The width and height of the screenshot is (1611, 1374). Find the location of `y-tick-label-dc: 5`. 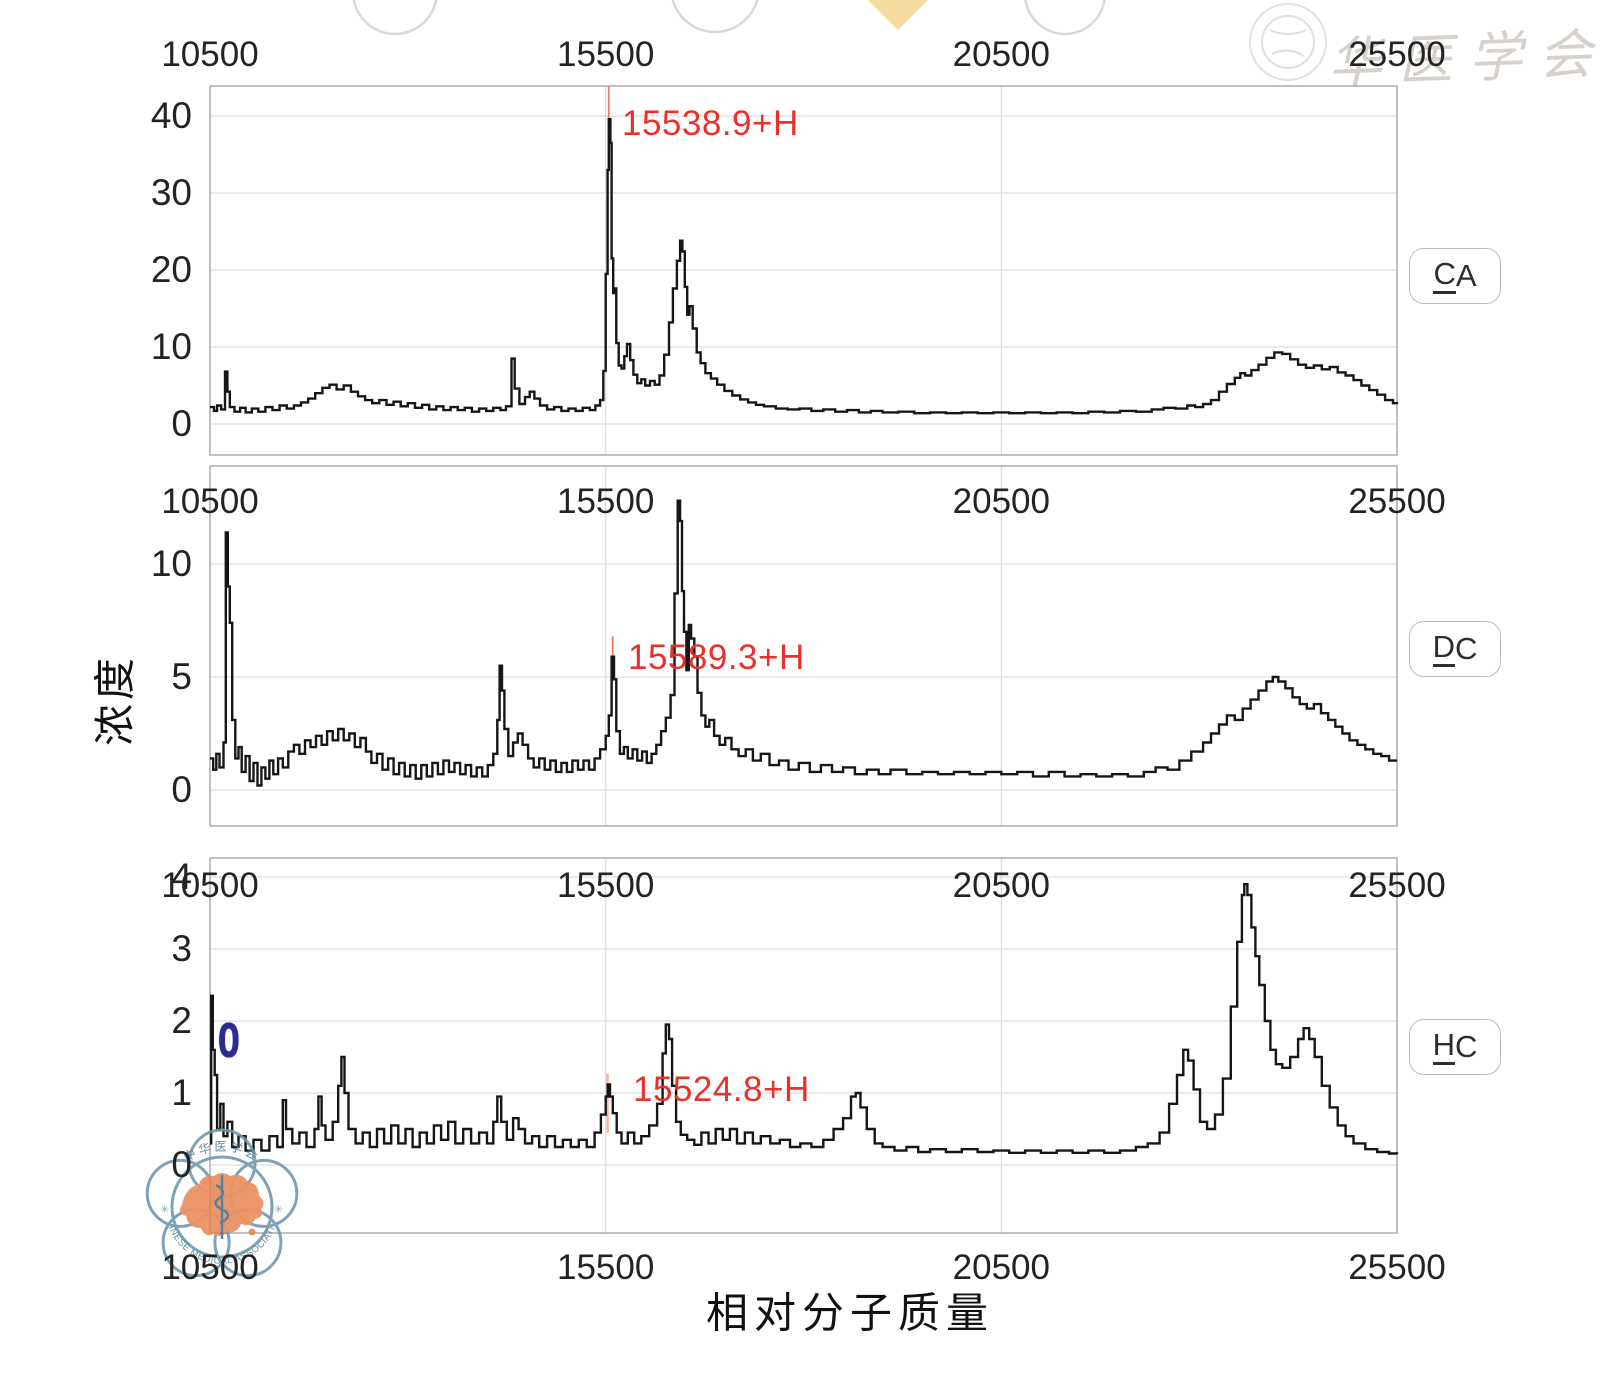

y-tick-label-dc: 5 is located at coordinates (181, 676).